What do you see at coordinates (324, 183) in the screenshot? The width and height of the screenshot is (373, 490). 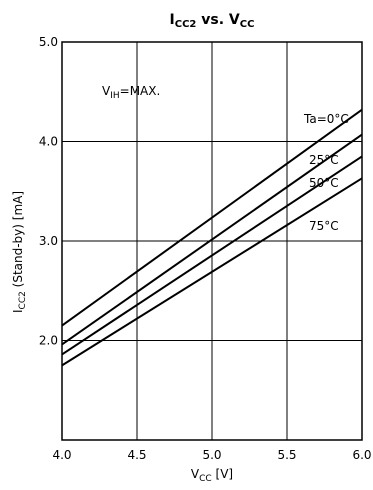 I see `series-label-2: 50°C` at bounding box center [324, 183].